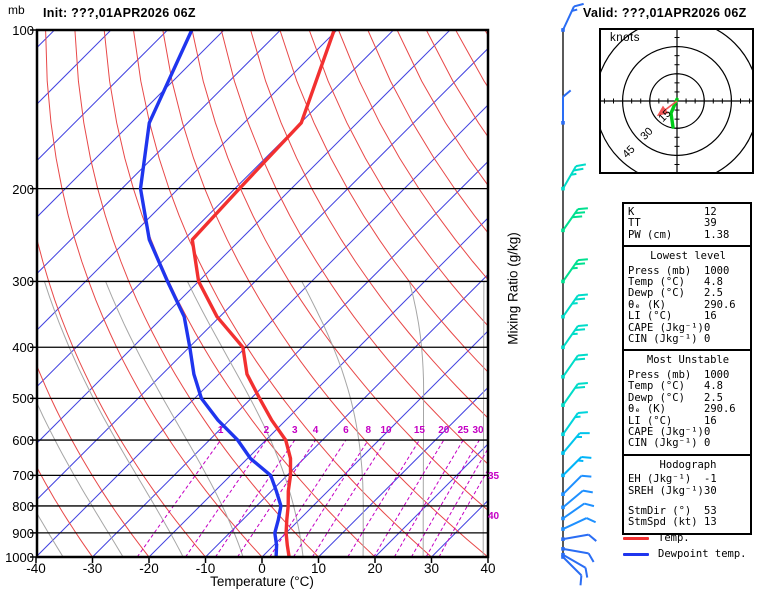 The width and height of the screenshot is (757, 591). I want to click on table-row-label: StmDir (°), so click(660, 510).